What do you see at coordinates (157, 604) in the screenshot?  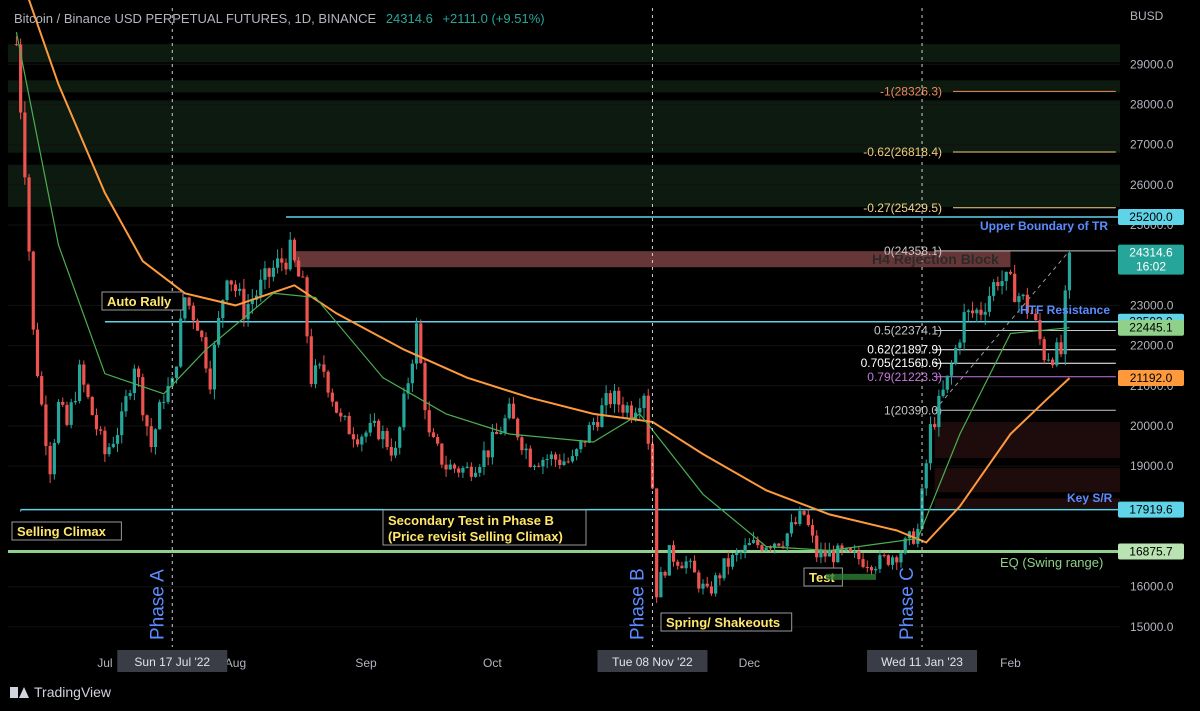 I see `phase-label: Phase A` at bounding box center [157, 604].